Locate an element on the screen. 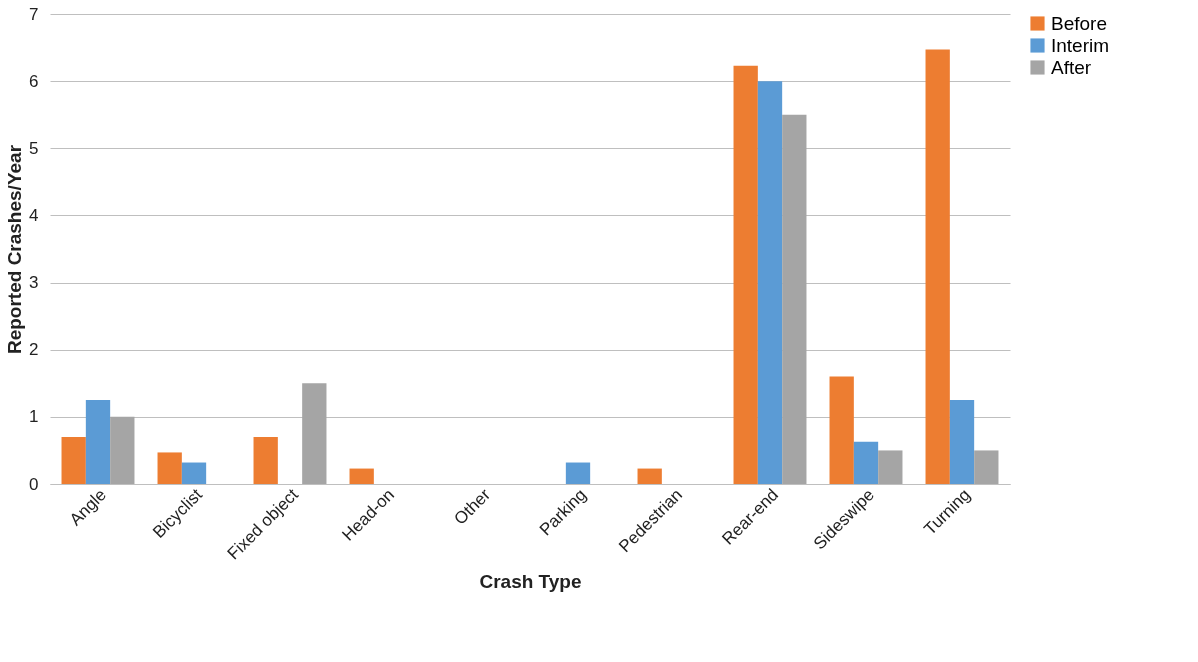 The height and width of the screenshot is (662, 1198). y-tick-label: 0 is located at coordinates (34, 484).